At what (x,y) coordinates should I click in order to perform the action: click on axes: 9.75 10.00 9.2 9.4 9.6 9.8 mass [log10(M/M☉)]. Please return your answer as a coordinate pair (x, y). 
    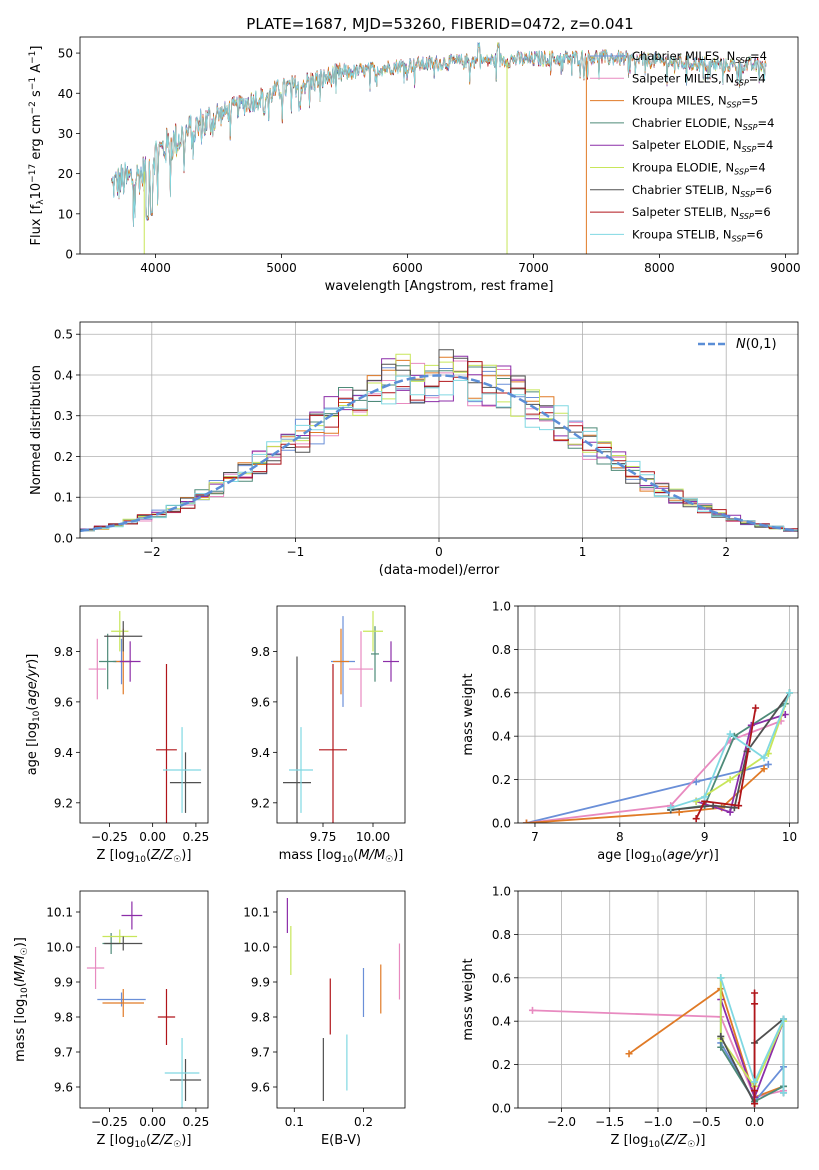
    Looking at the image, I should click on (328, 735).